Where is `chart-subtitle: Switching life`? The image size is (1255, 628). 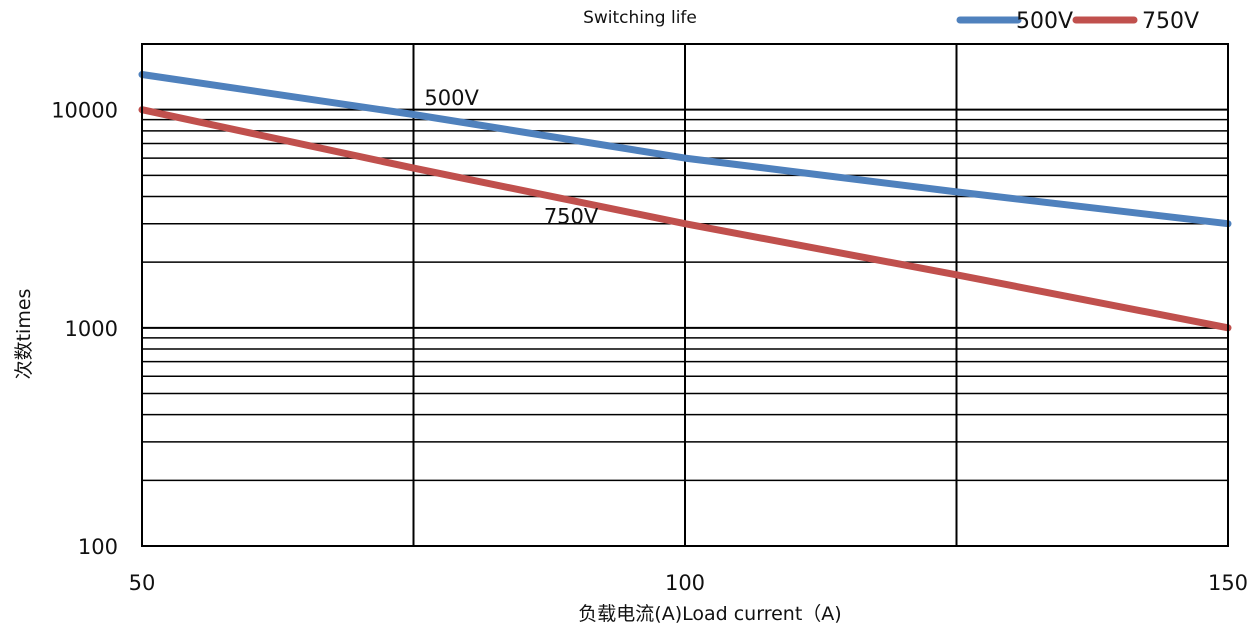 chart-subtitle: Switching life is located at coordinates (640, 18).